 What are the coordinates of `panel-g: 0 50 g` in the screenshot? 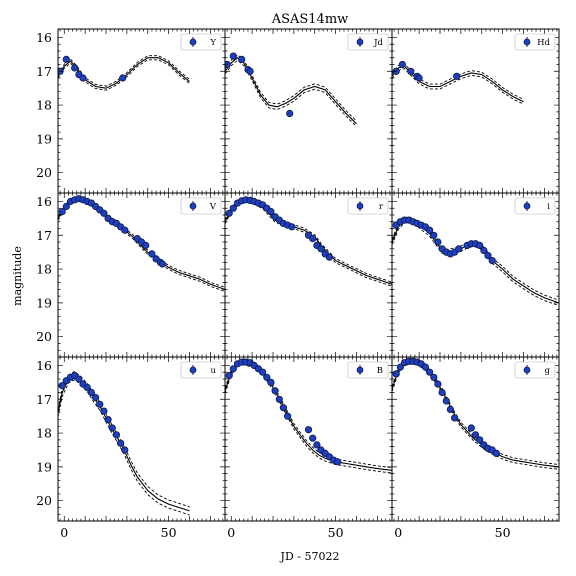 It's located at (475, 448).